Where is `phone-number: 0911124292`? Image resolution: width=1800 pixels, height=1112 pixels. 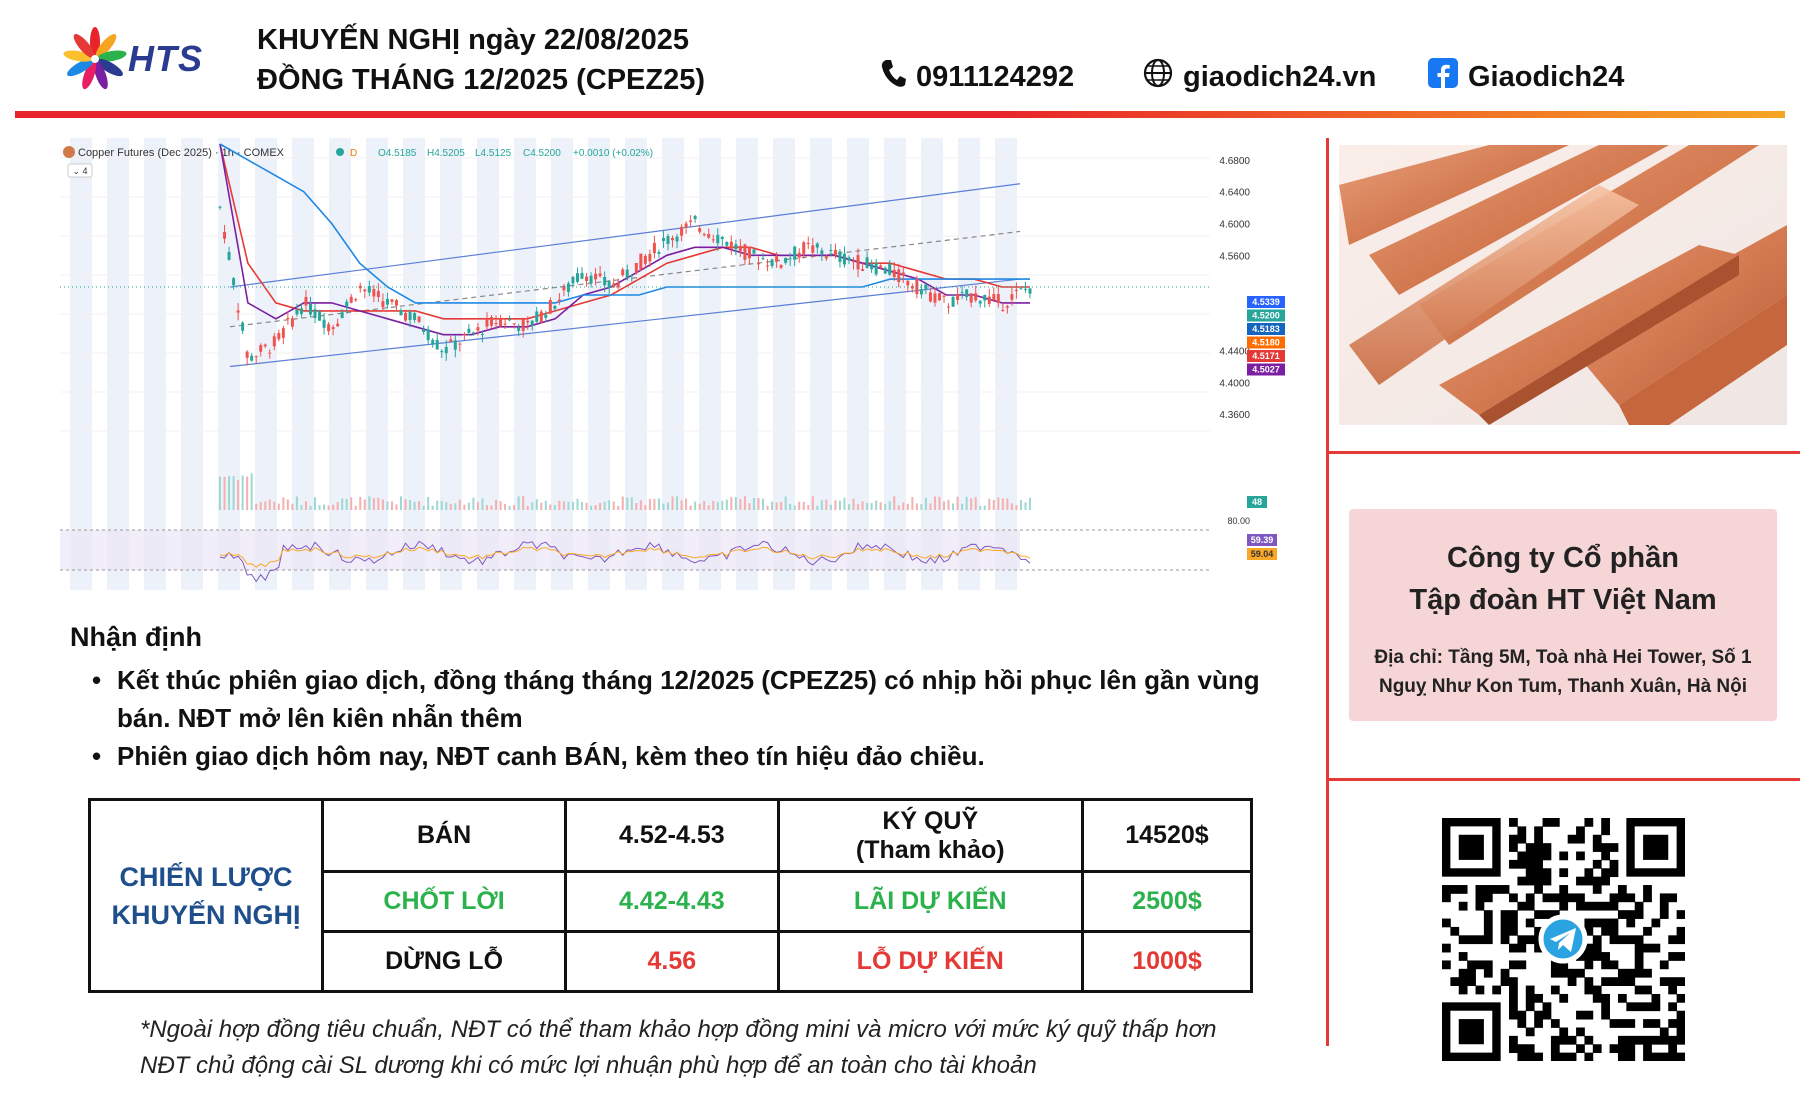 phone-number: 0911124292 is located at coordinates (995, 76).